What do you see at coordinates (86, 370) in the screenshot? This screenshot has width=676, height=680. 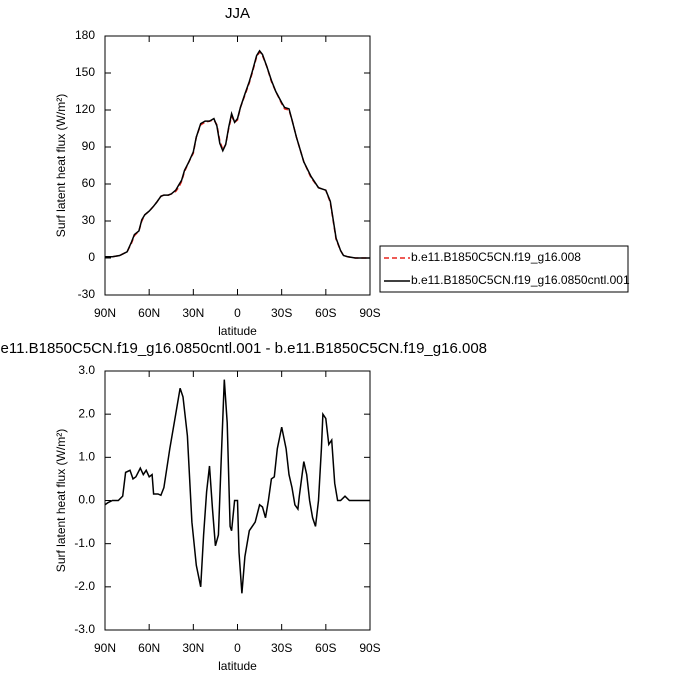 I see `y-tick-label: 3.0` at bounding box center [86, 370].